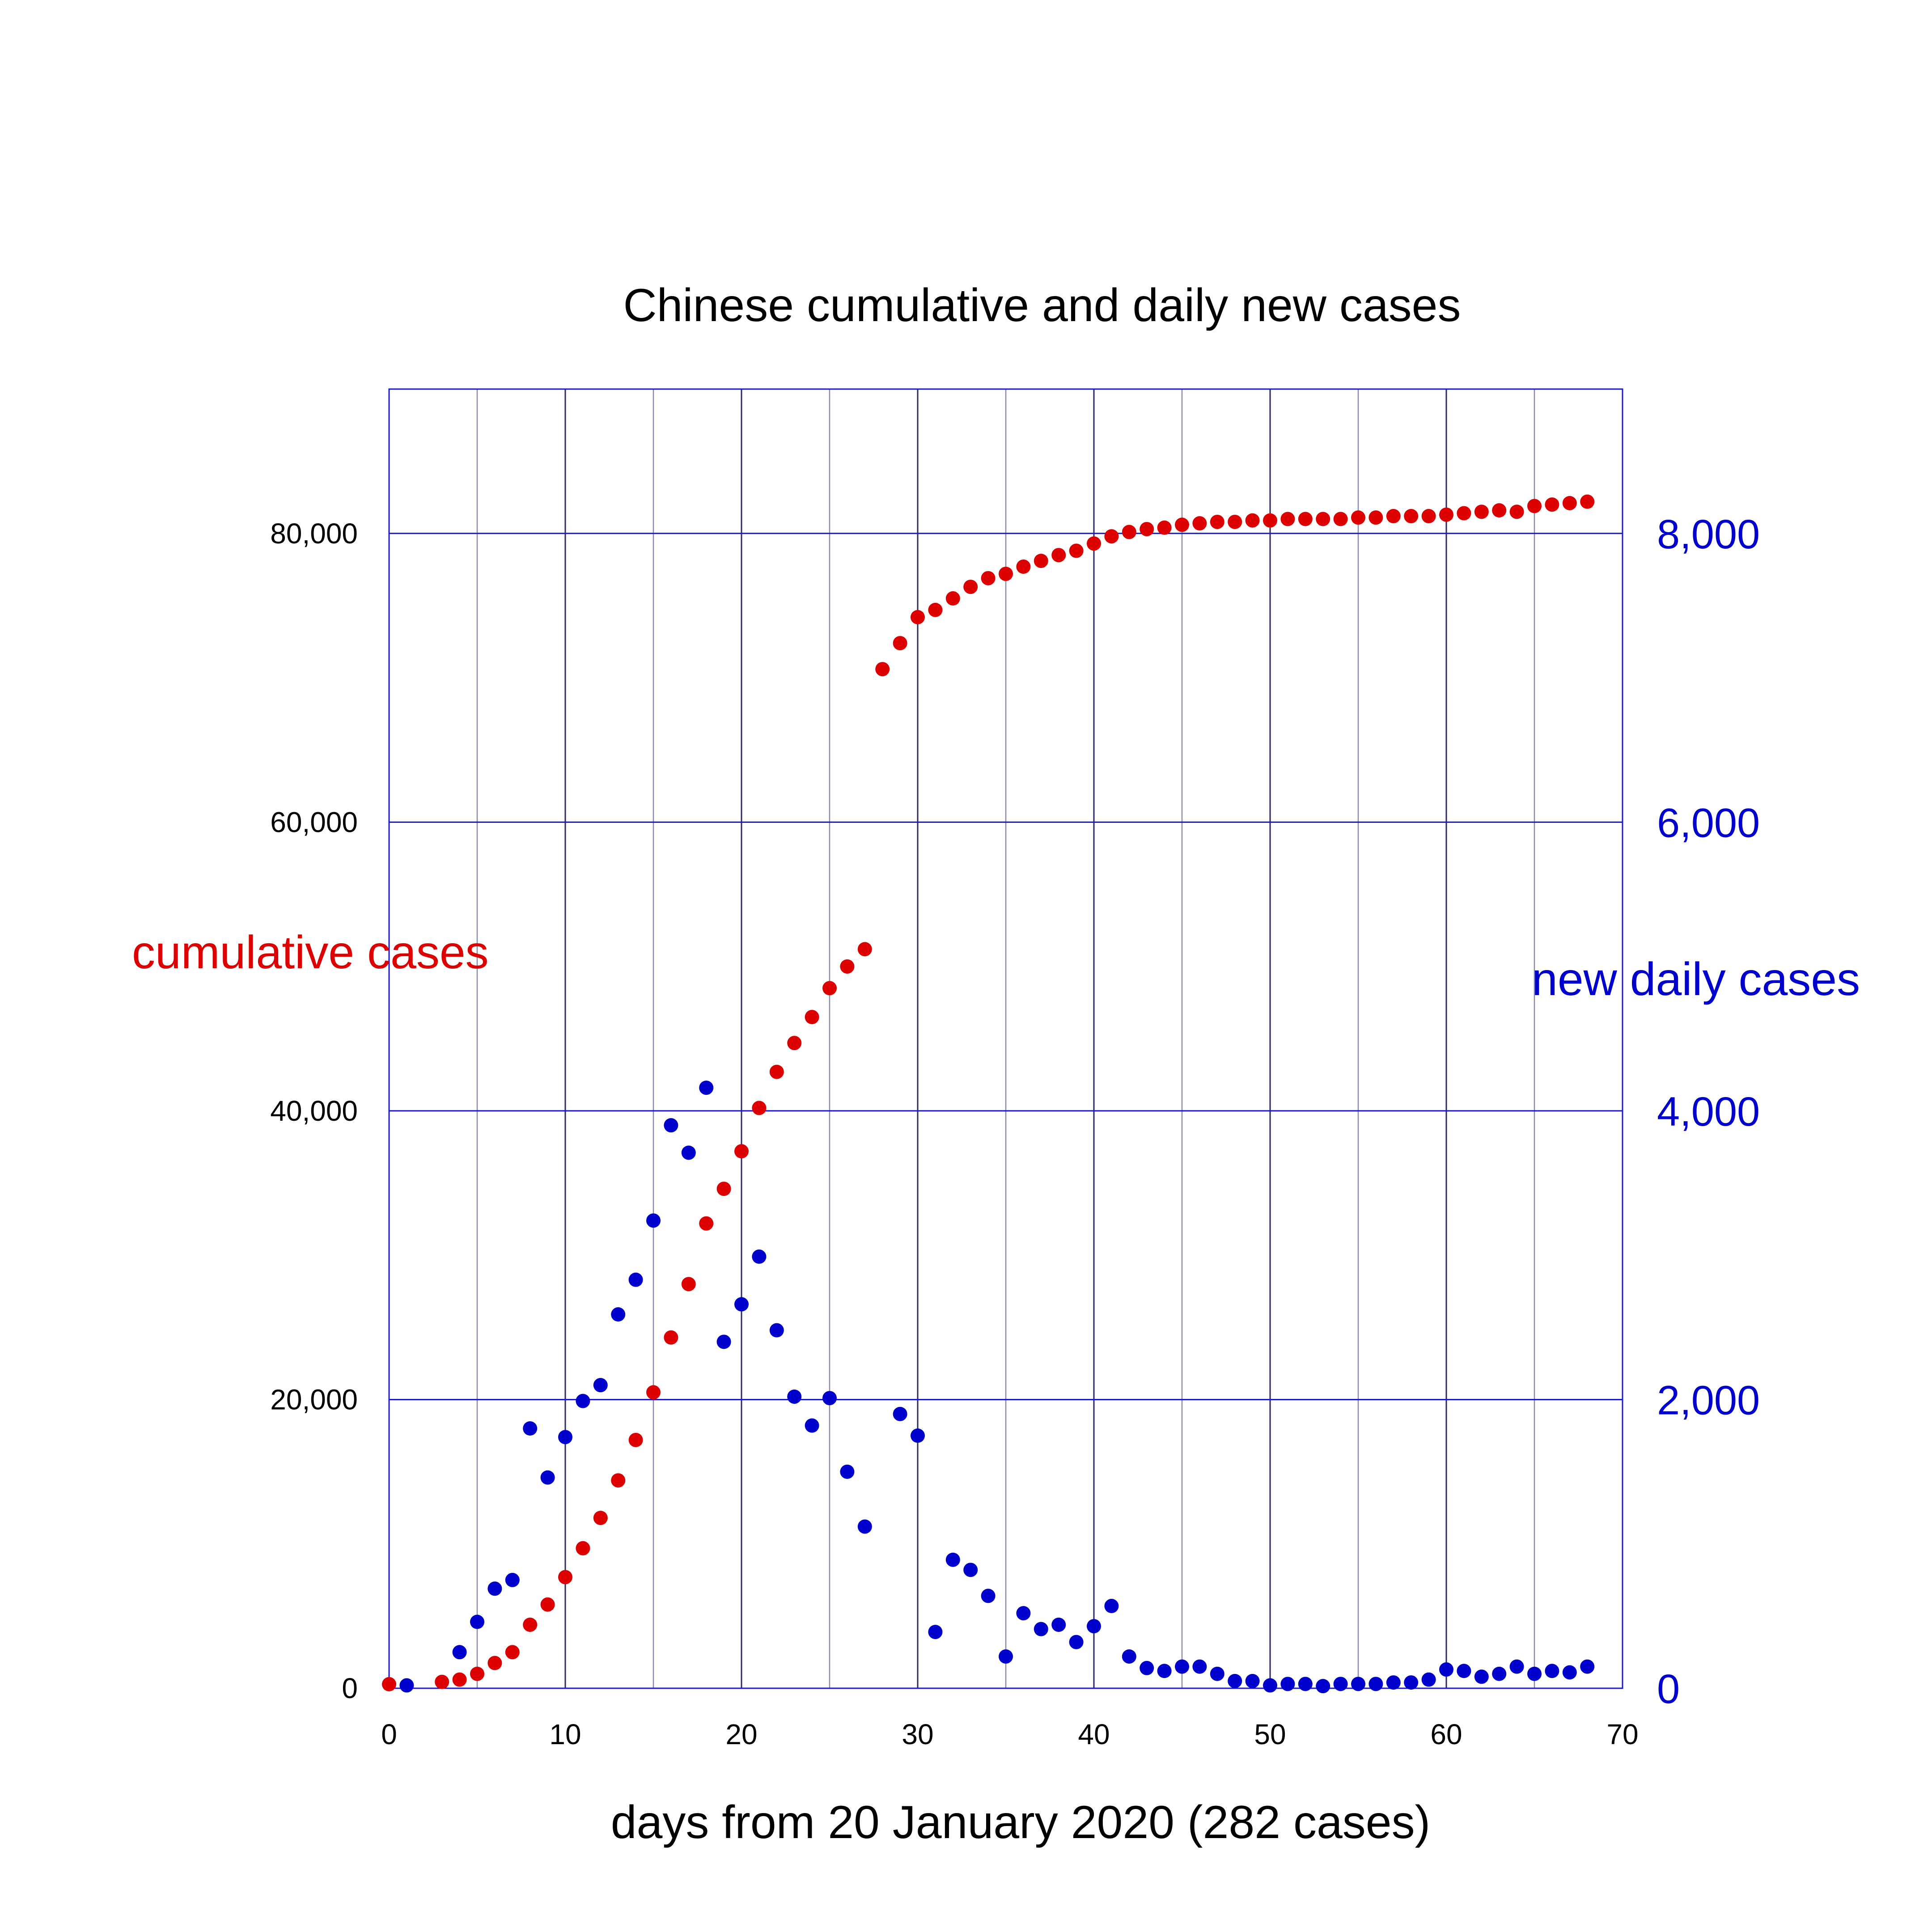 Image resolution: width=1932 pixels, height=1932 pixels. Describe the element at coordinates (1708, 1112) in the screenshot. I see `y-tick-label-right: 4,000` at that location.